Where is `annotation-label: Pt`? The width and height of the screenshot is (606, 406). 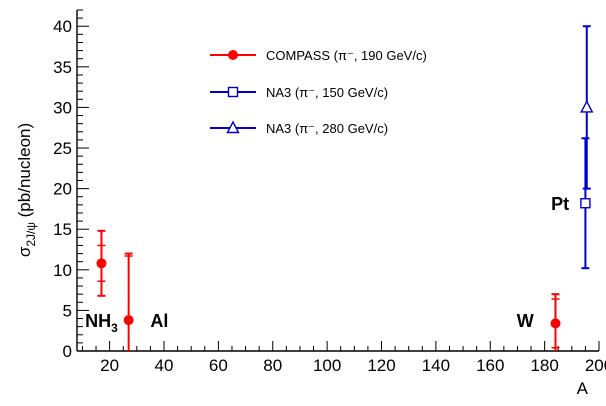
annotation-label: Pt is located at coordinates (560, 204).